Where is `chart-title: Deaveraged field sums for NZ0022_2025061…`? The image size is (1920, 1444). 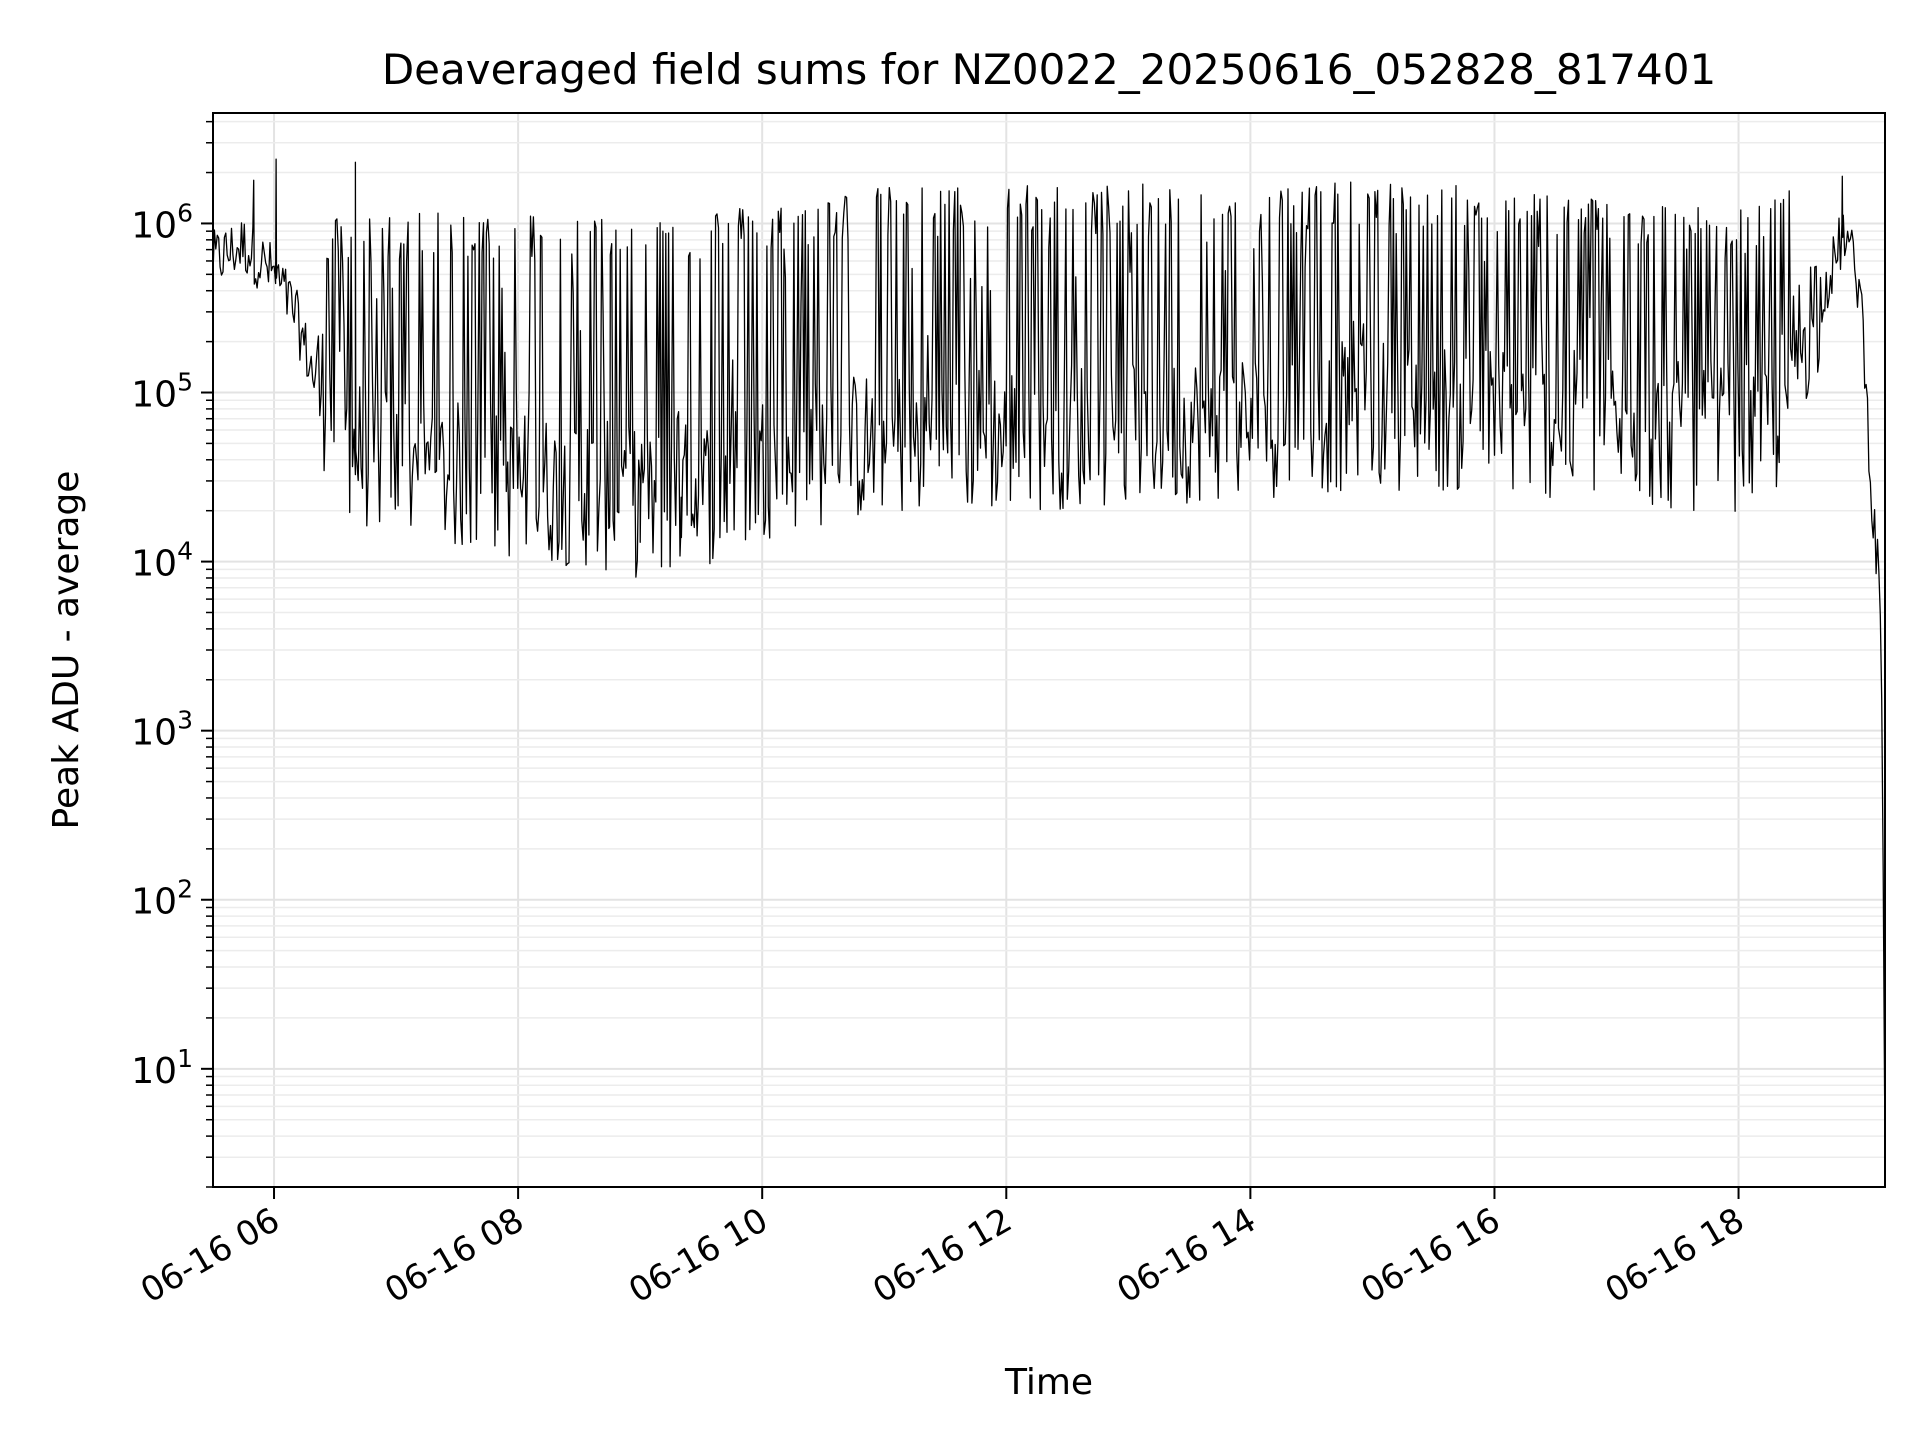 chart-title: Deaveraged field sums for NZ0022_2025061… is located at coordinates (1049, 69).